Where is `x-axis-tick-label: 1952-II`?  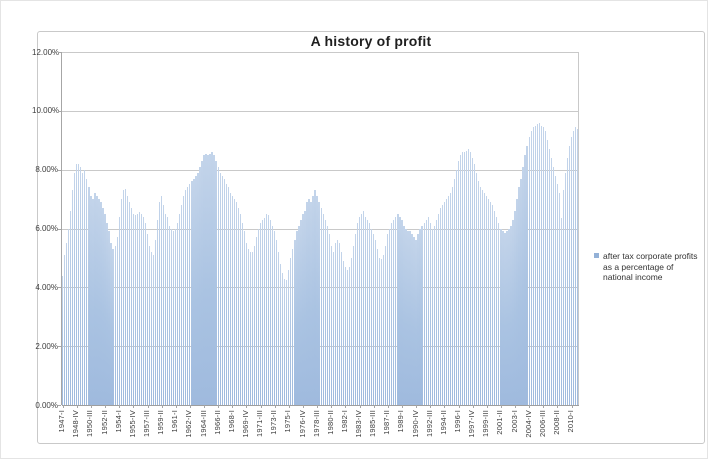 x-axis-tick-label: 1952-II is located at coordinates (104, 422).